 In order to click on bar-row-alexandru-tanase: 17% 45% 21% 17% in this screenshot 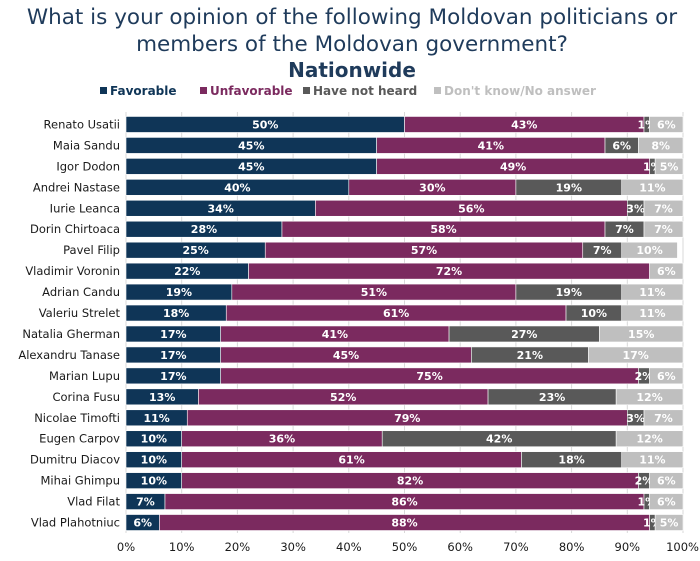, I will do `click(404, 355)`.